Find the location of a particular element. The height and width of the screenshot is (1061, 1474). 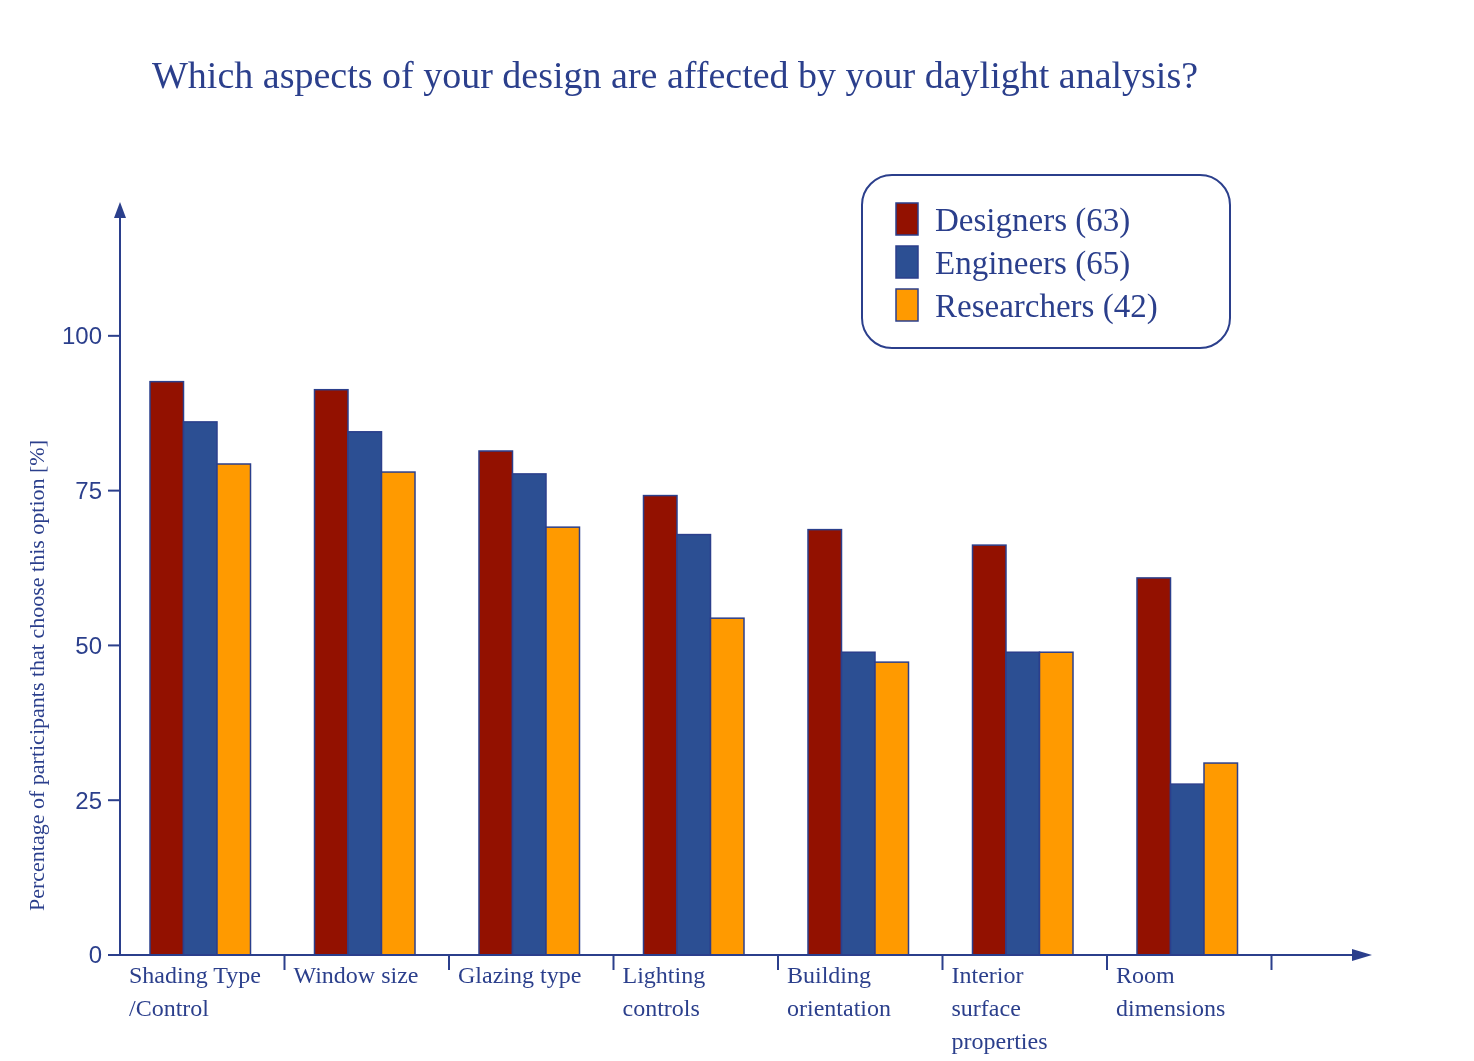

legend-label: Designers (63) is located at coordinates (1033, 220).